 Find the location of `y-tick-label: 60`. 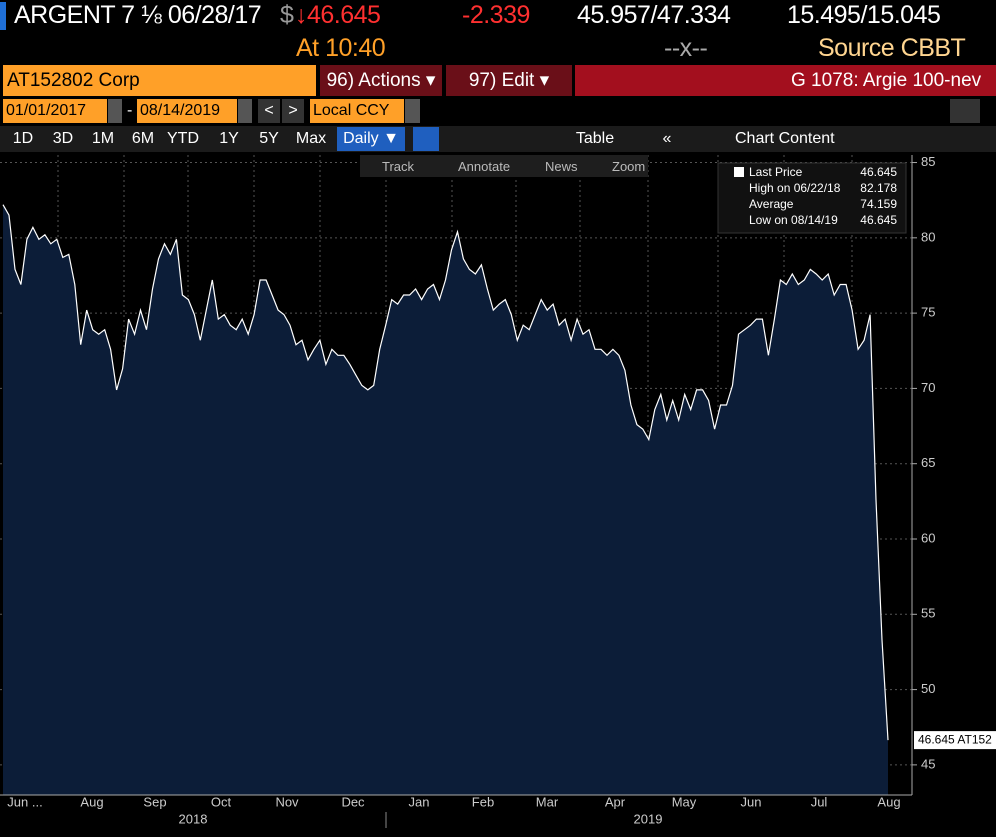

y-tick-label: 60 is located at coordinates (928, 537).